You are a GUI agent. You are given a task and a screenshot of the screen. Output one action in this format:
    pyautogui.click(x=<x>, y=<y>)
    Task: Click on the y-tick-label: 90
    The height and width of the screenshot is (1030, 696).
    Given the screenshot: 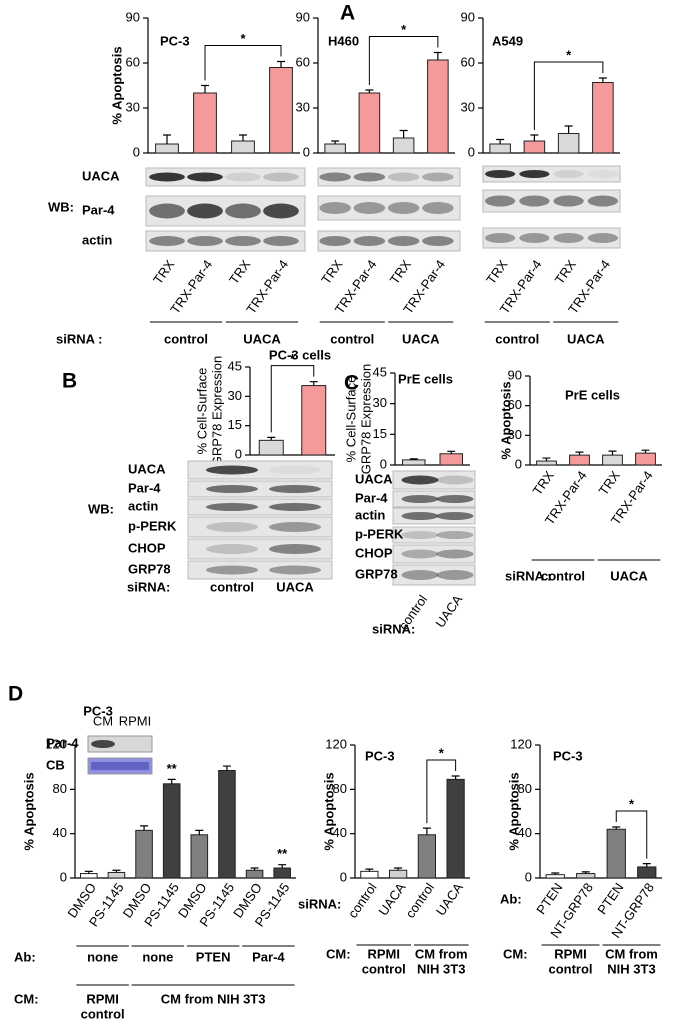 What is the action you would take?
    pyautogui.click(x=515, y=374)
    